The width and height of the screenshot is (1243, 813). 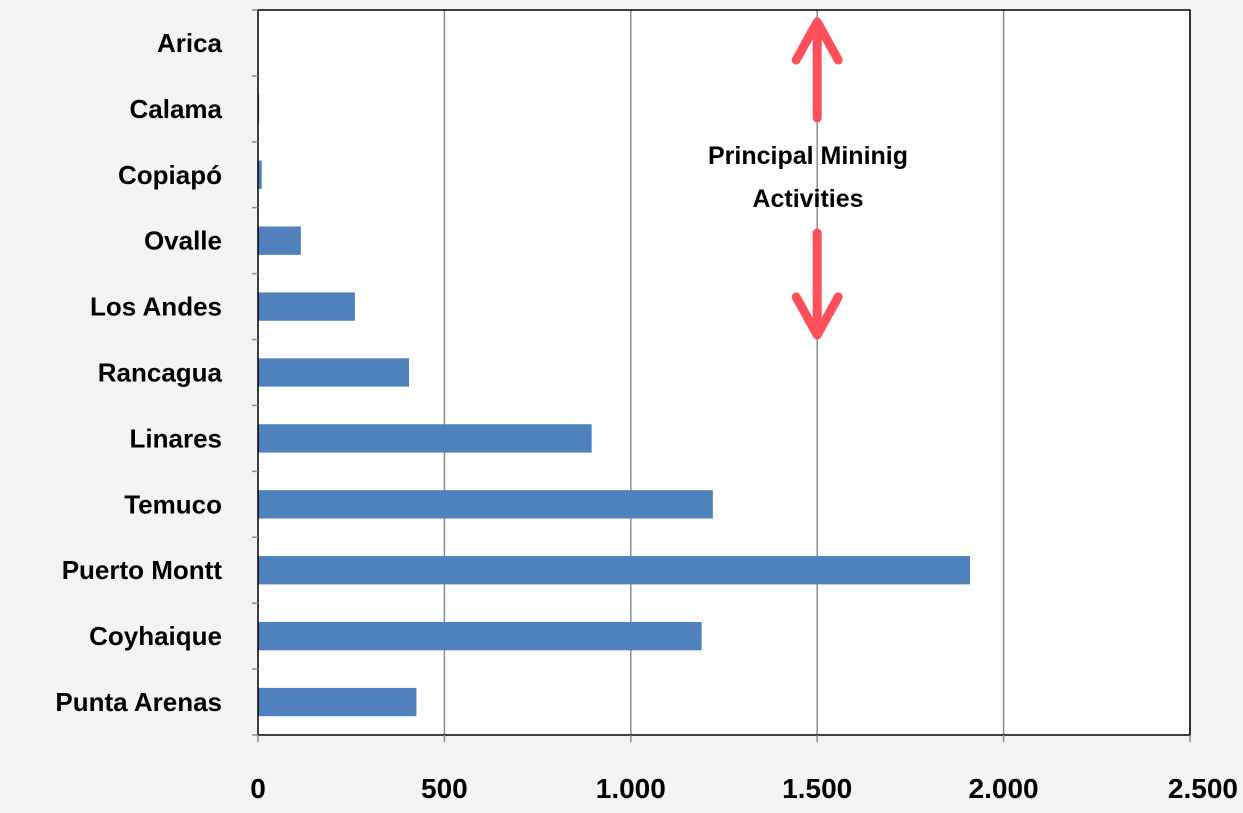 I want to click on x-tick-label-0: 0, so click(x=258, y=788).